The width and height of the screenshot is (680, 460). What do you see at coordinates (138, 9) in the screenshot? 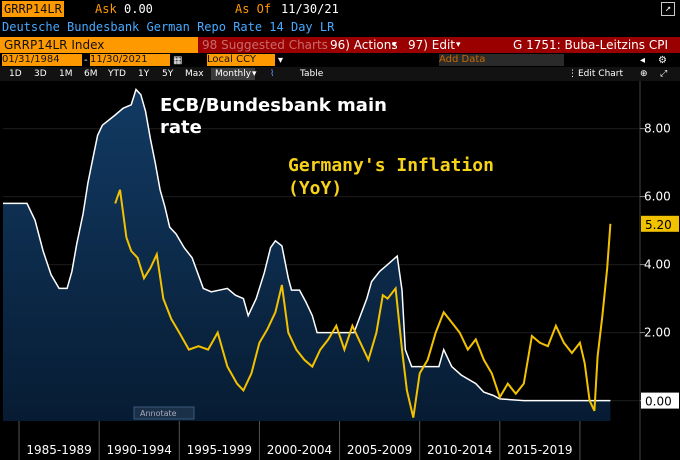
I see `ask-value: 0.00` at bounding box center [138, 9].